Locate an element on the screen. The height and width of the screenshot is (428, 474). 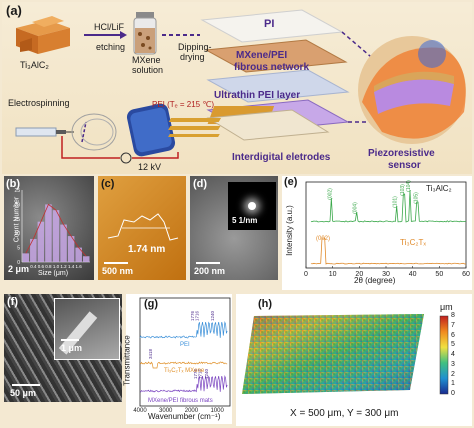
panel-h-label: (h) is located at coordinates (265, 304).